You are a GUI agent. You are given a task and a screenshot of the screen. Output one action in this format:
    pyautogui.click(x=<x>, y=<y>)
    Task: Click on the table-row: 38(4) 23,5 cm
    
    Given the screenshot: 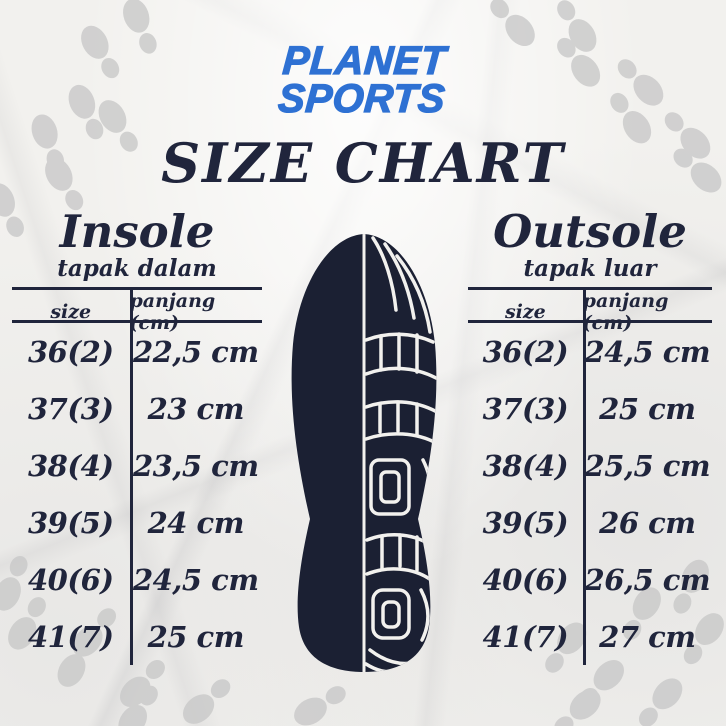 What is the action you would take?
    pyautogui.click(x=137, y=465)
    